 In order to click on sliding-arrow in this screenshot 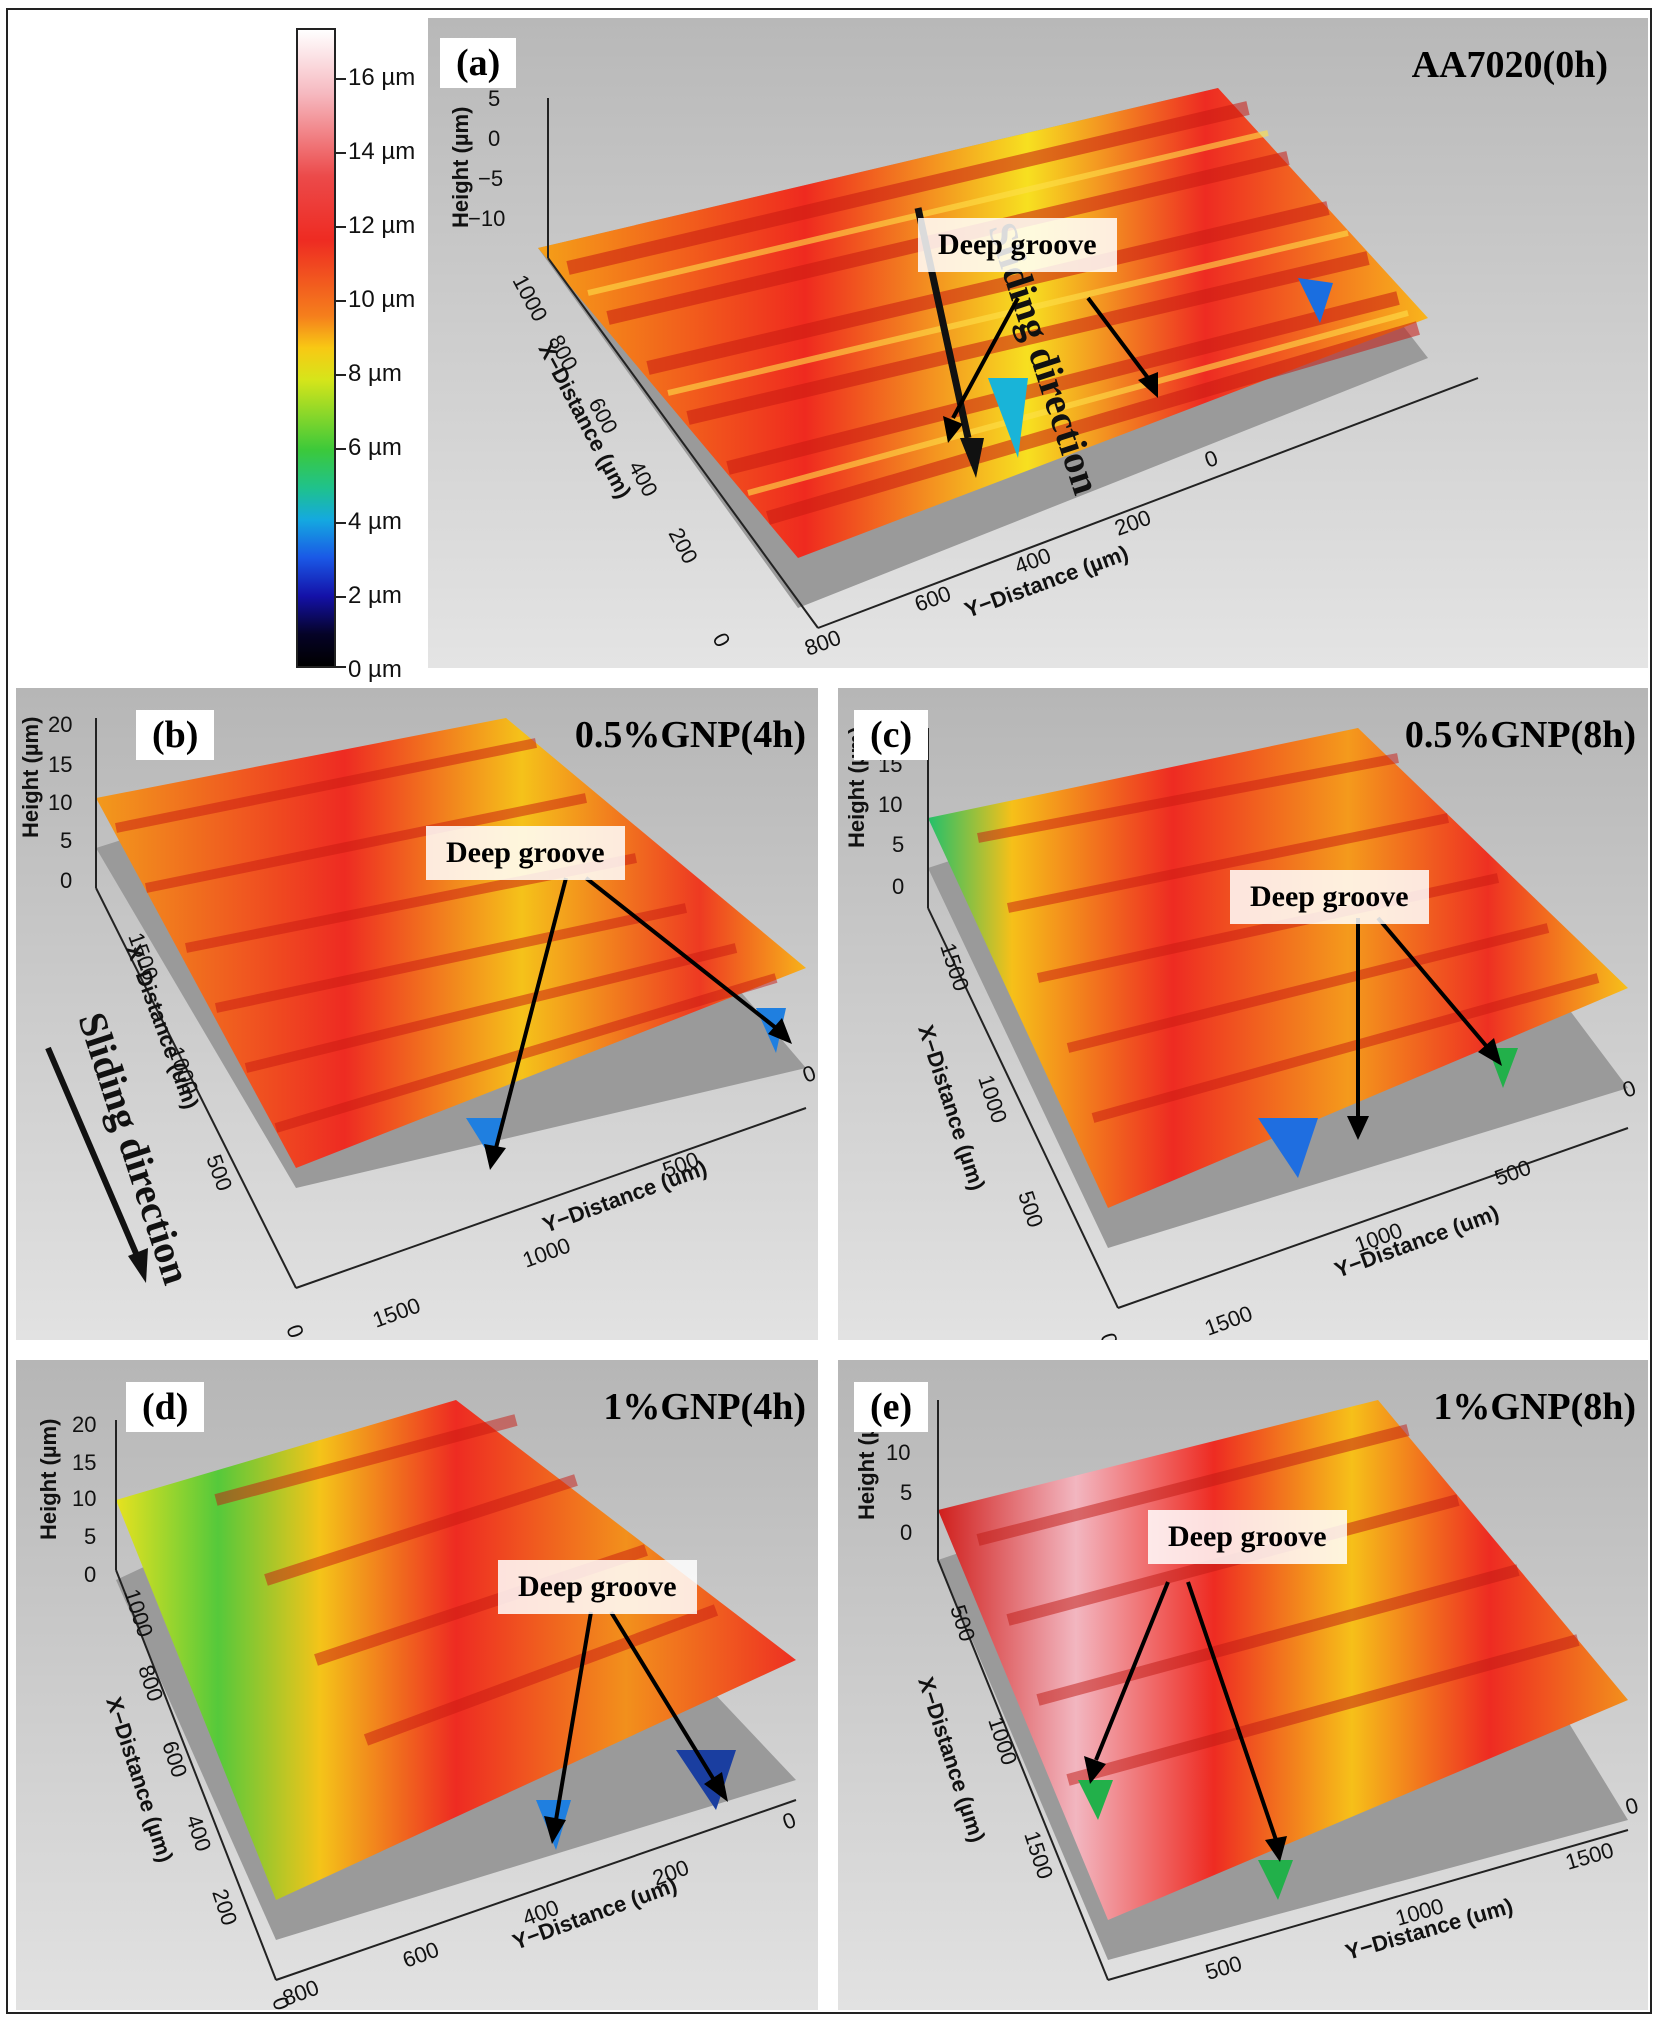, I will do `click(93, 1153)`.